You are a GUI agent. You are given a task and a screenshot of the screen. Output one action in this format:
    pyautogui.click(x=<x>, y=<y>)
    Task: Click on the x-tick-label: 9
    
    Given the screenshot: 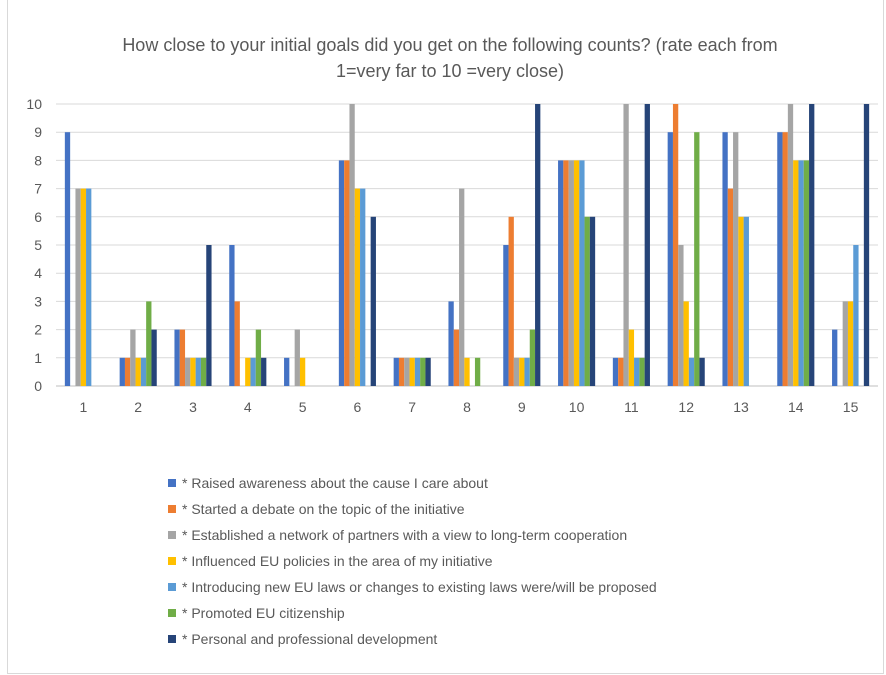 What is the action you would take?
    pyautogui.click(x=522, y=407)
    